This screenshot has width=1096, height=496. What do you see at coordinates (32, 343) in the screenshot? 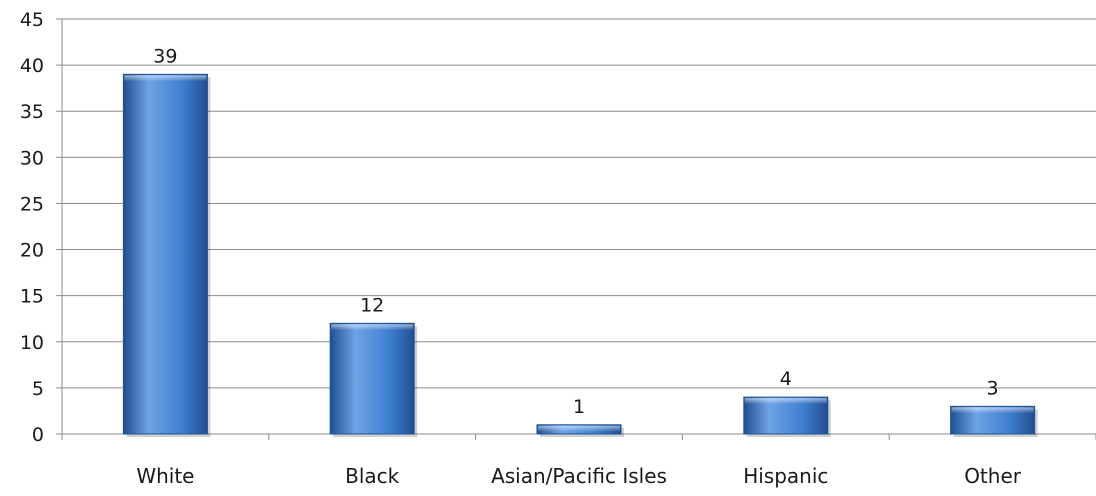
I see `y-tick-label: 10` at bounding box center [32, 343].